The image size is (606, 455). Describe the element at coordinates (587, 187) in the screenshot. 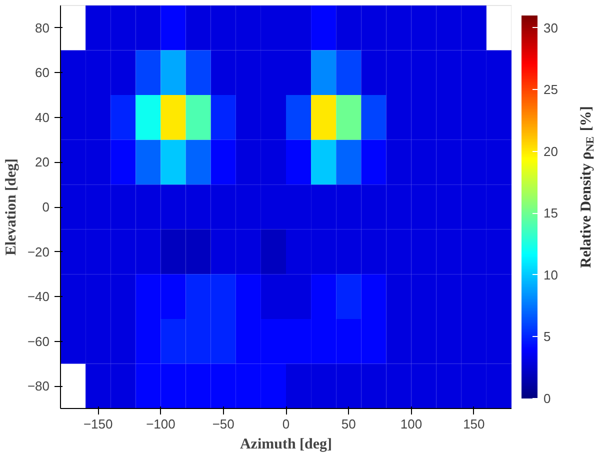

I see `color-bar-title: Relative Density ρNE [%]` at that location.